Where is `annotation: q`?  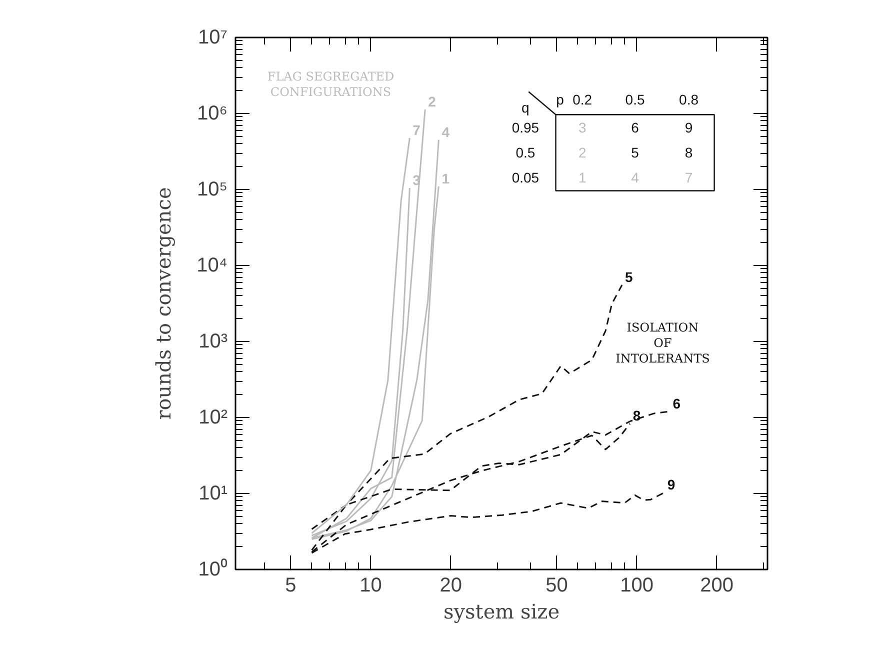 annotation: q is located at coordinates (526, 108).